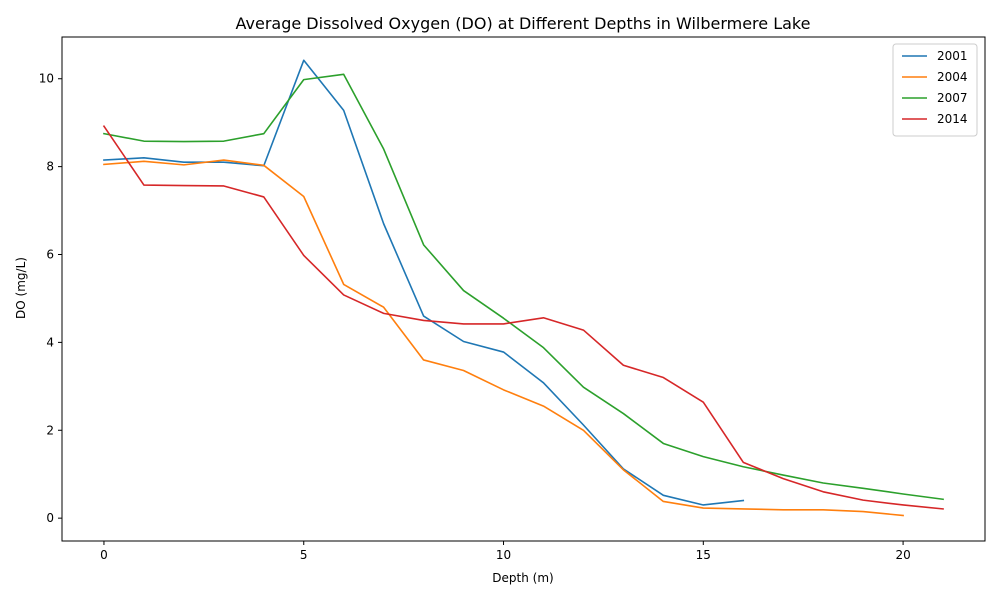 Image resolution: width=1000 pixels, height=600 pixels. What do you see at coordinates (952, 77) in the screenshot?
I see `legend-label-2004: 2004` at bounding box center [952, 77].